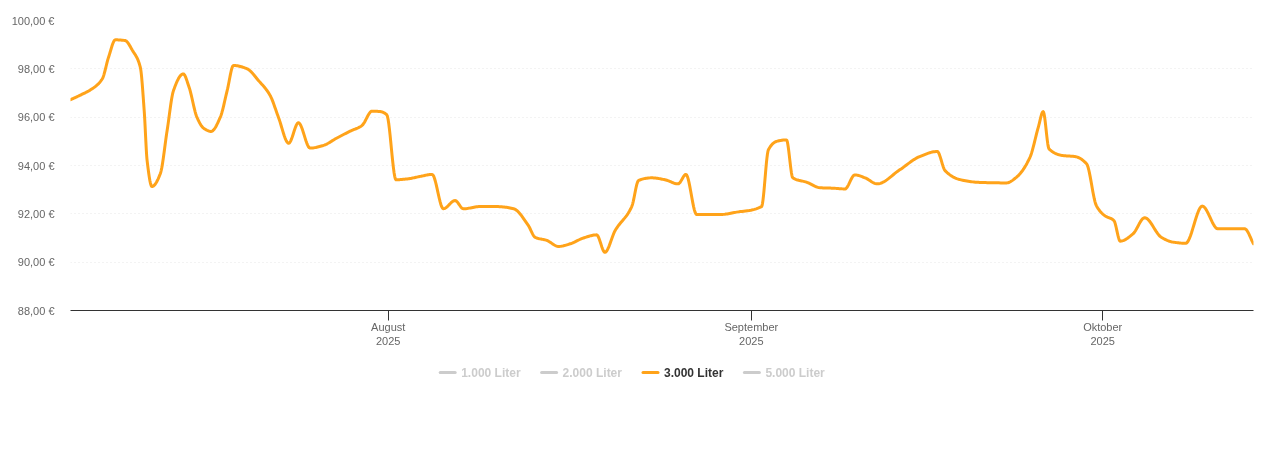  Describe the element at coordinates (33, 20) in the screenshot. I see `y-tick-label: 100,00 €` at that location.